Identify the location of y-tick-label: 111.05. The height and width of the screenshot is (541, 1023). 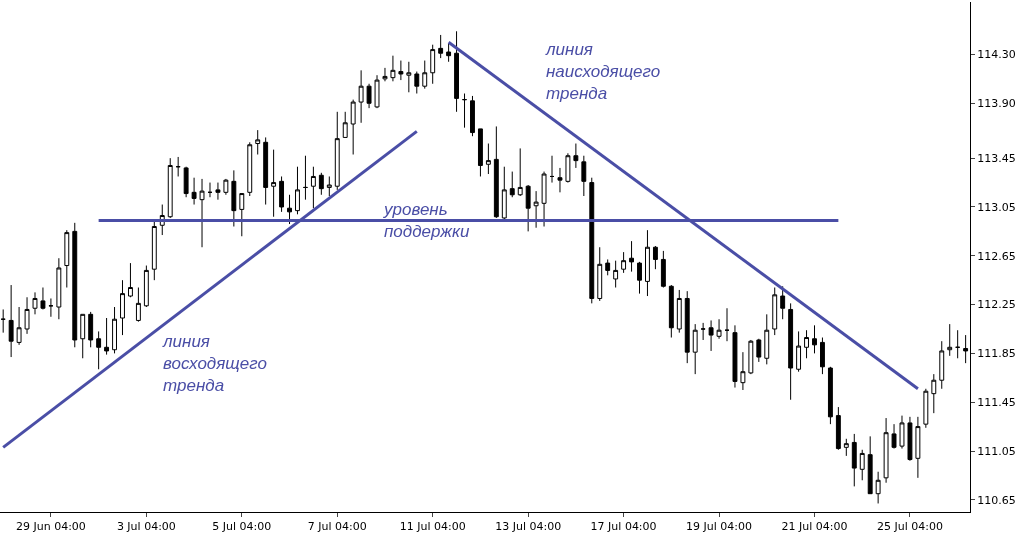
(996, 451).